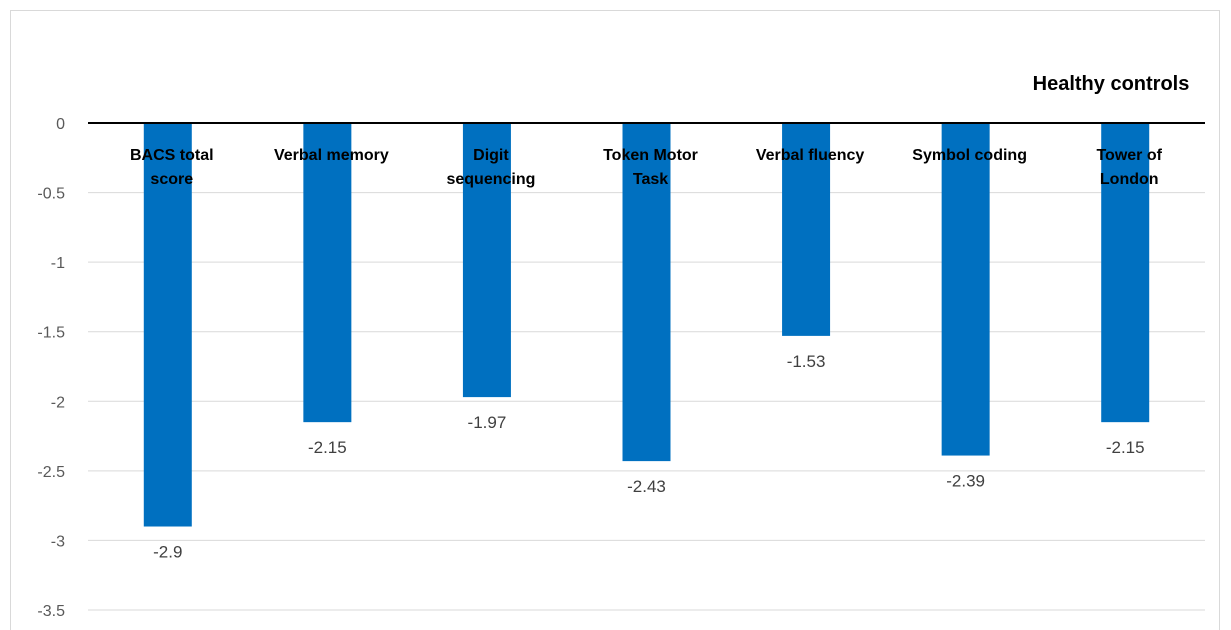 The width and height of the screenshot is (1231, 630). Describe the element at coordinates (650, 167) in the screenshot. I see `category-label: Token Motor Task` at that location.